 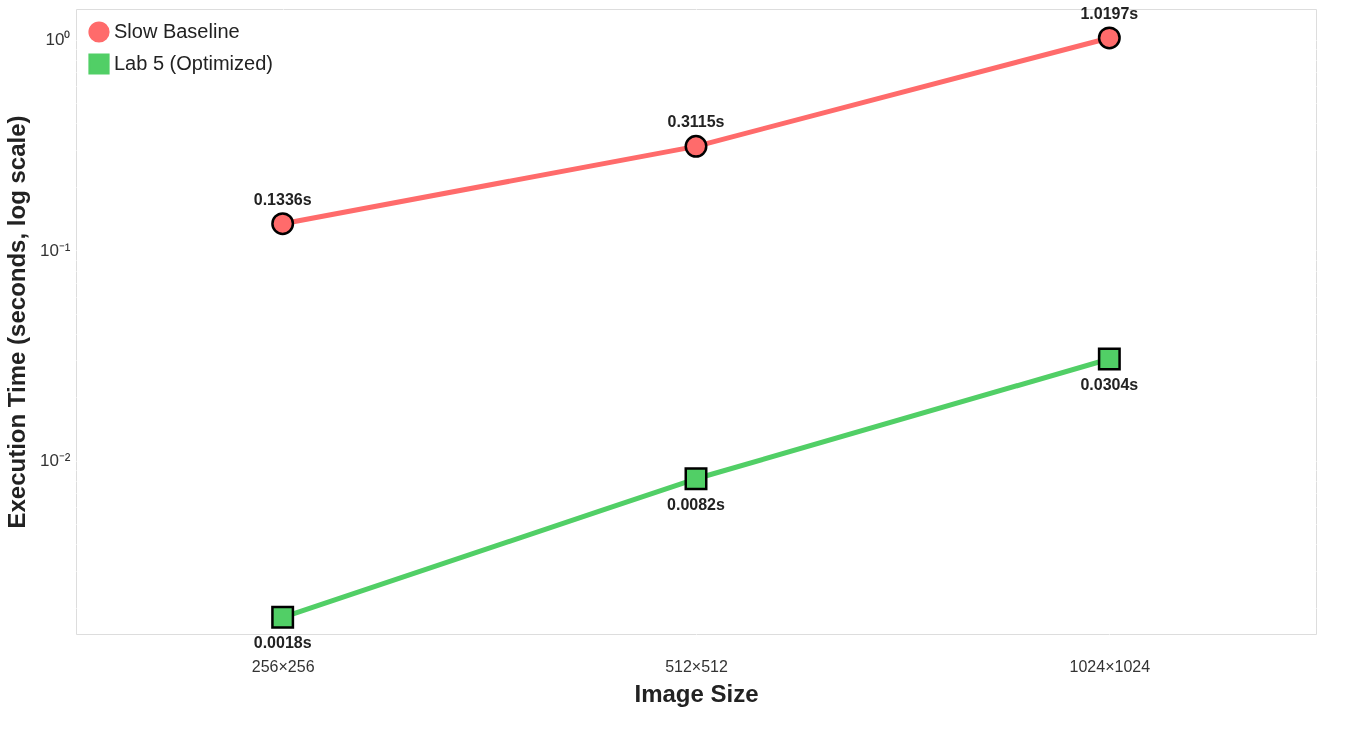 What do you see at coordinates (58, 40) in the screenshot?
I see `y-tick-label: 10⁰` at bounding box center [58, 40].